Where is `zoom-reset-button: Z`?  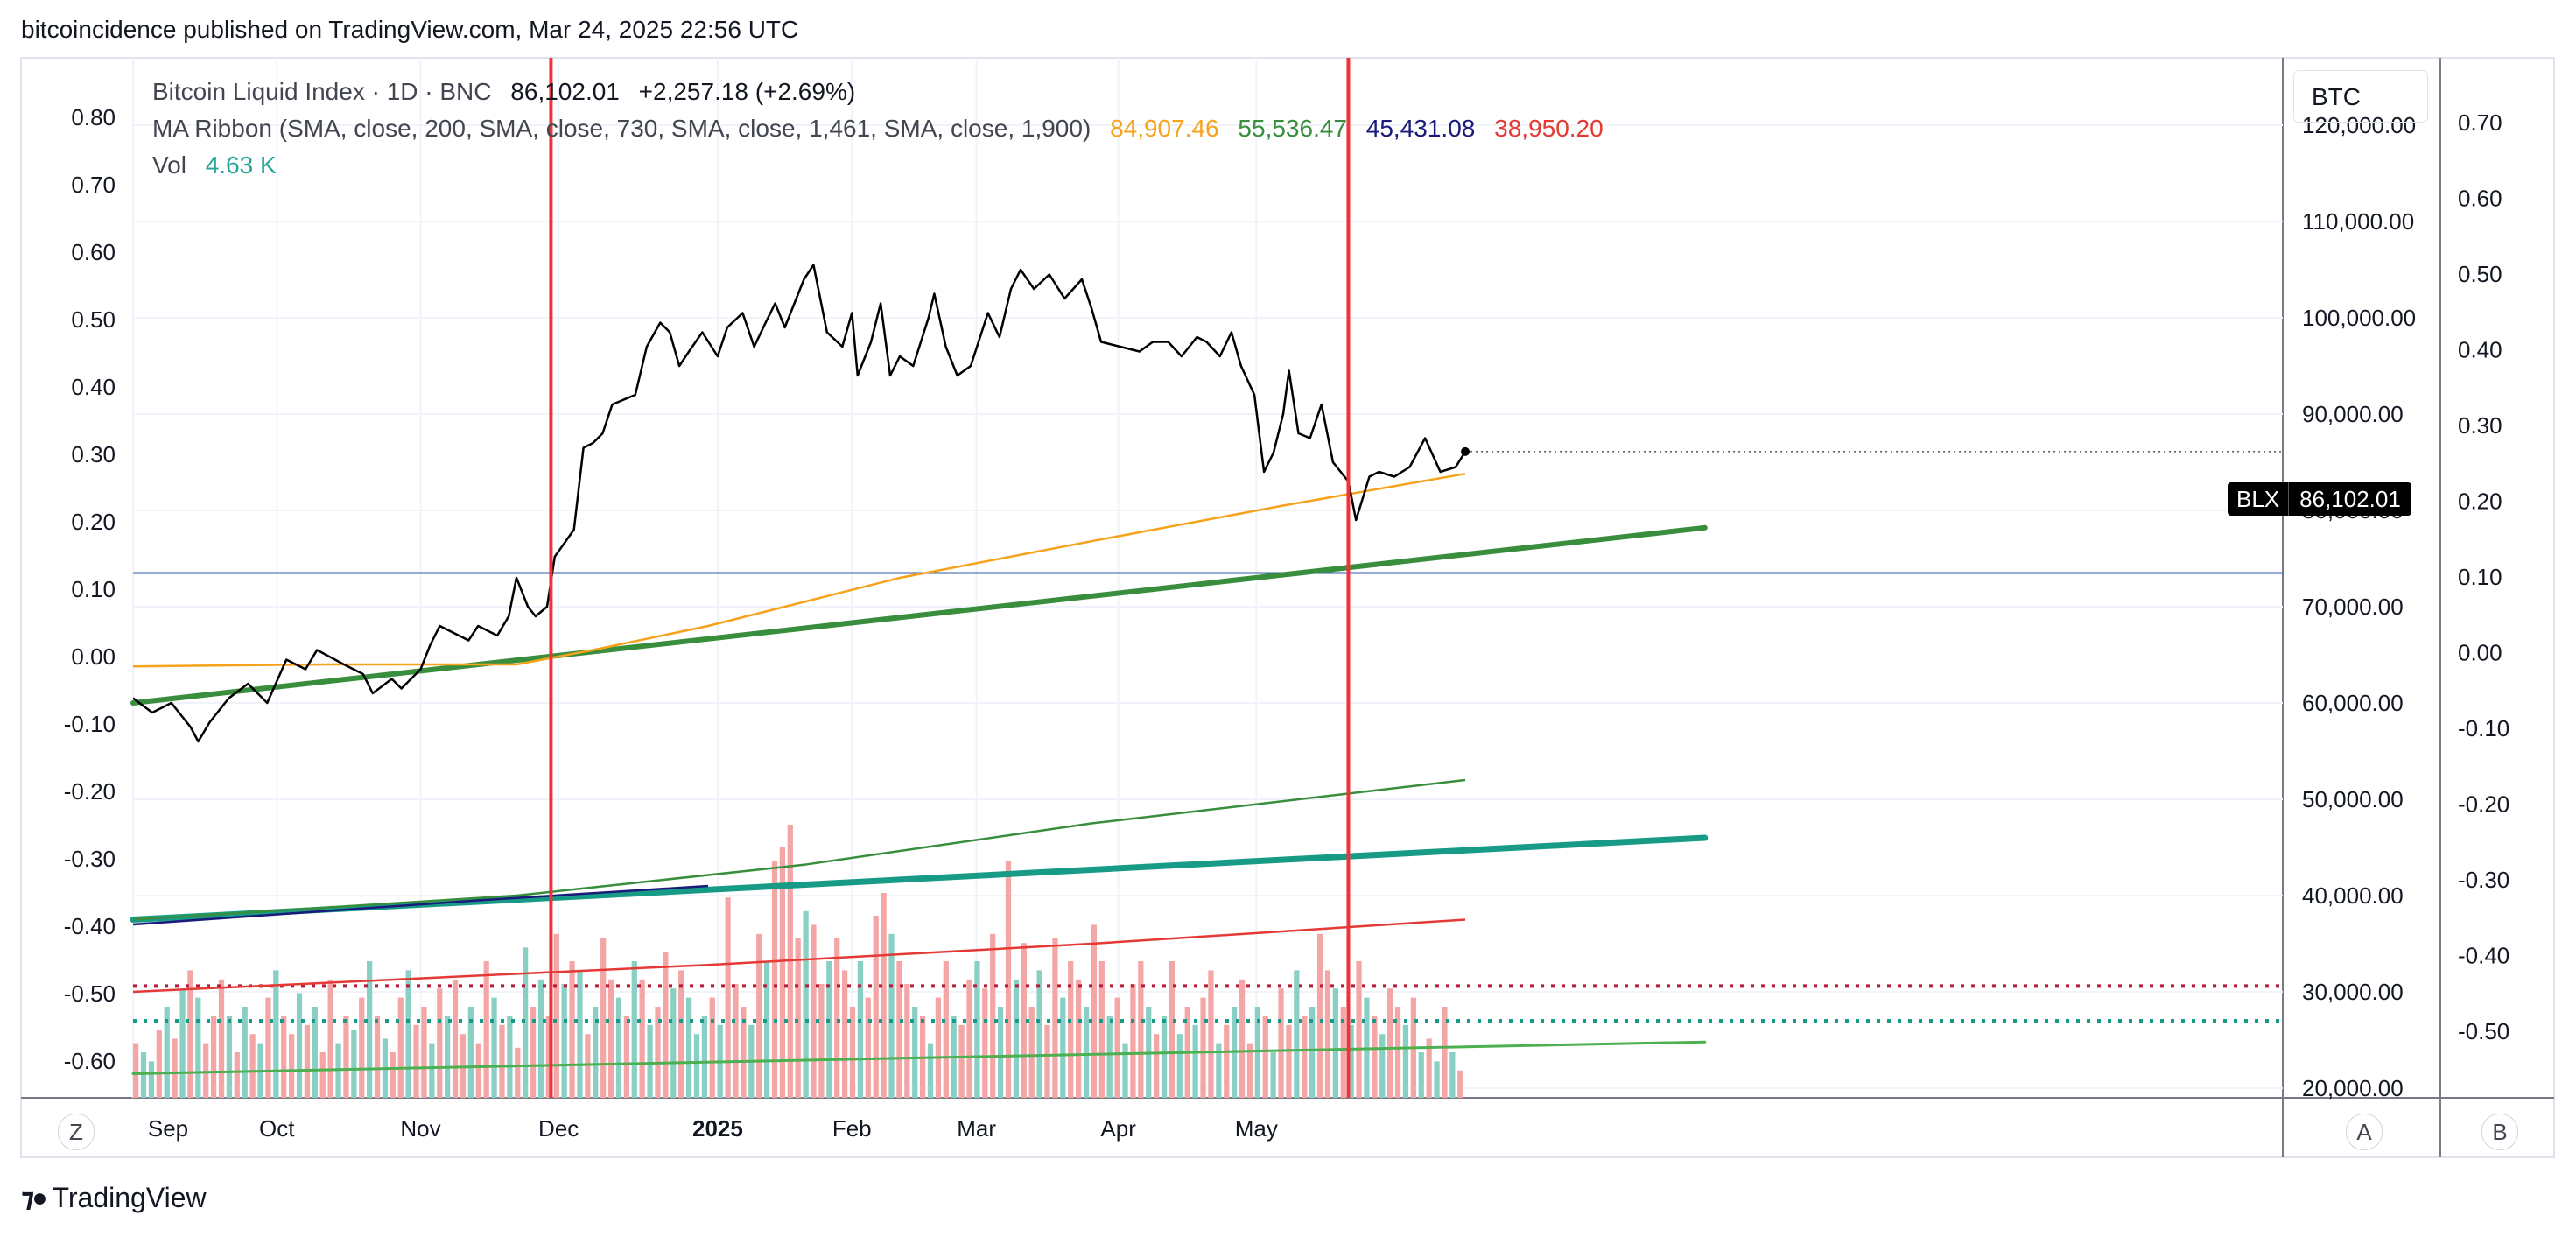 zoom-reset-button: Z is located at coordinates (76, 1132).